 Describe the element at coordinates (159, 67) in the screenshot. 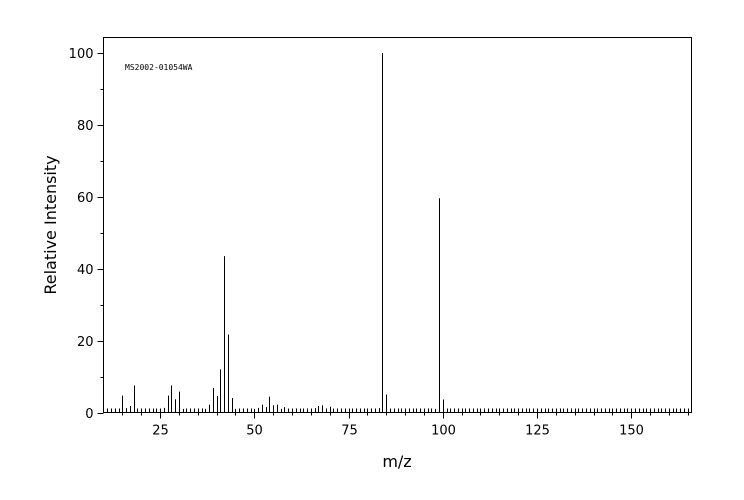

I see `spectrum-id-label: MS2002-01054WA` at that location.